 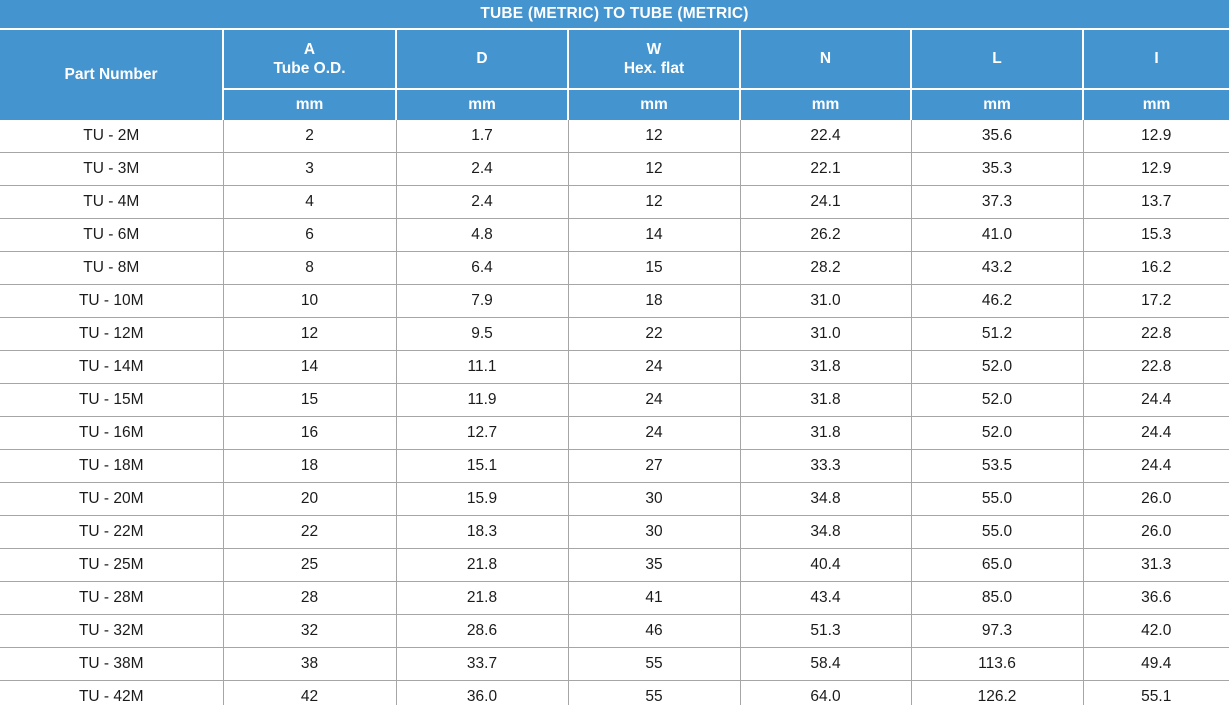 I want to click on value-cell: 16, so click(x=310, y=433).